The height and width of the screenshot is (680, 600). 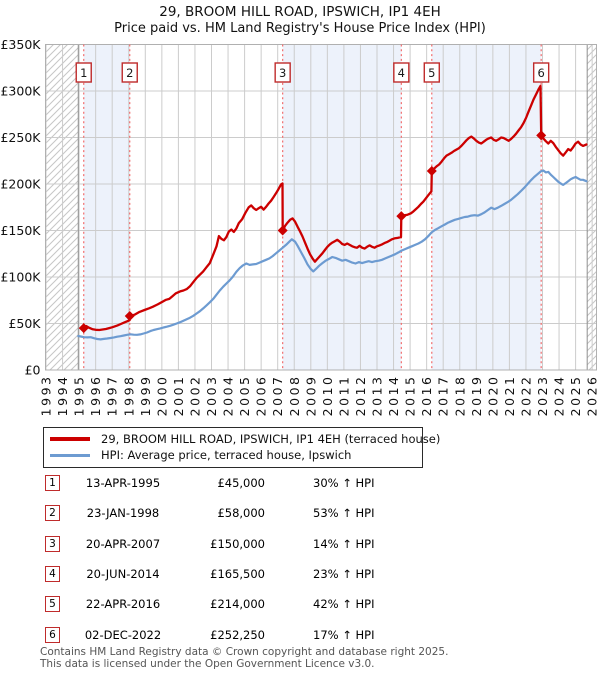 What do you see at coordinates (52, 544) in the screenshot?
I see `sale-number-badge: 3` at bounding box center [52, 544].